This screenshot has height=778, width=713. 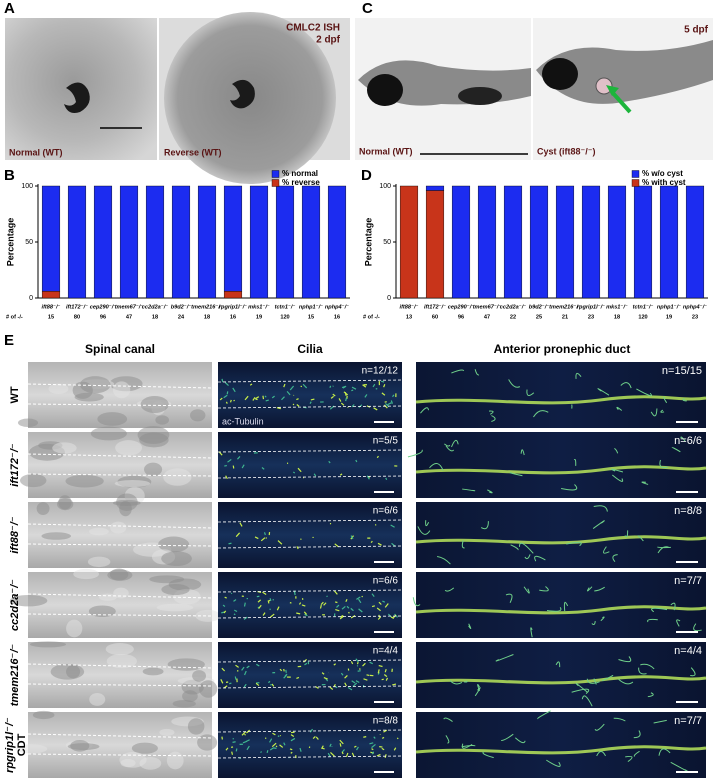 I want to click on count-label: 13, so click(x=409, y=317).